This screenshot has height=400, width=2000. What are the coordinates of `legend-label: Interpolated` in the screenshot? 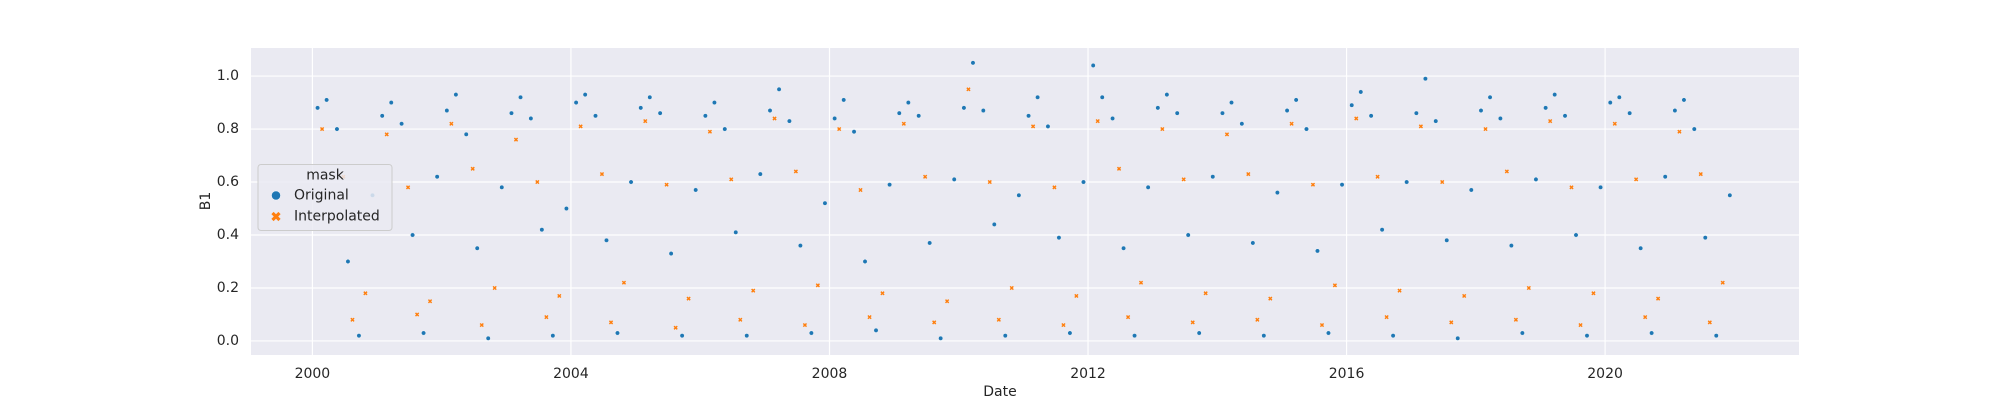 It's located at (337, 217).